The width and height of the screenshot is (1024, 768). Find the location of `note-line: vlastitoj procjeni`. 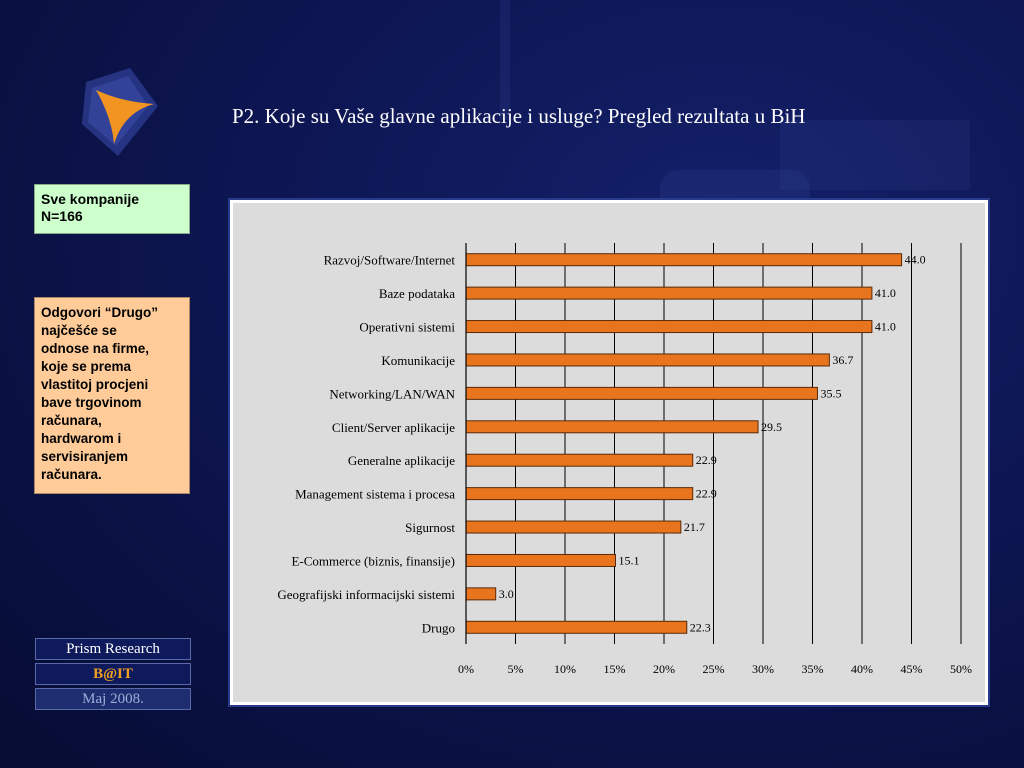

note-line: vlastitoj procjeni is located at coordinates (95, 384).